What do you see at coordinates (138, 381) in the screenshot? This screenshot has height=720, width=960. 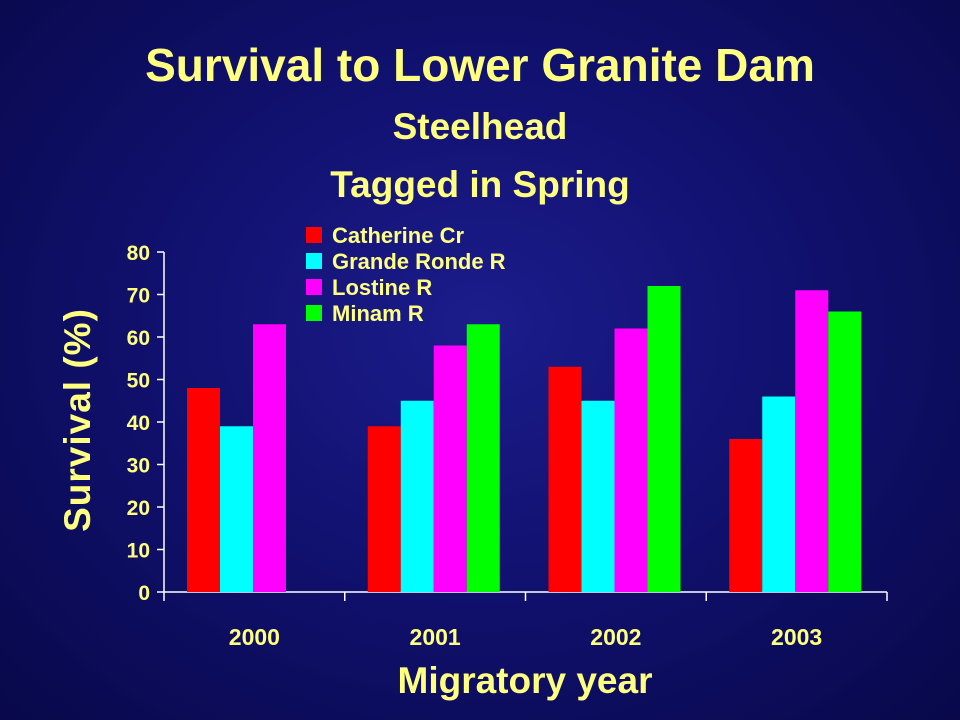 I see `y-tick-label: 50` at bounding box center [138, 381].